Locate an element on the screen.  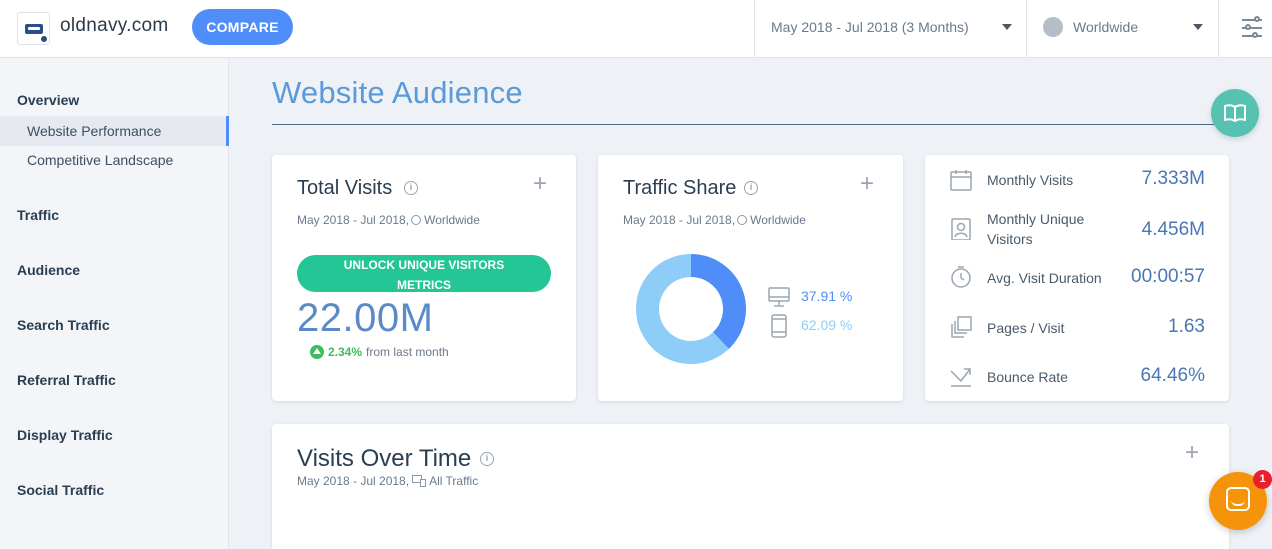
sidebar-item-overview: Overview is located at coordinates (48, 100).